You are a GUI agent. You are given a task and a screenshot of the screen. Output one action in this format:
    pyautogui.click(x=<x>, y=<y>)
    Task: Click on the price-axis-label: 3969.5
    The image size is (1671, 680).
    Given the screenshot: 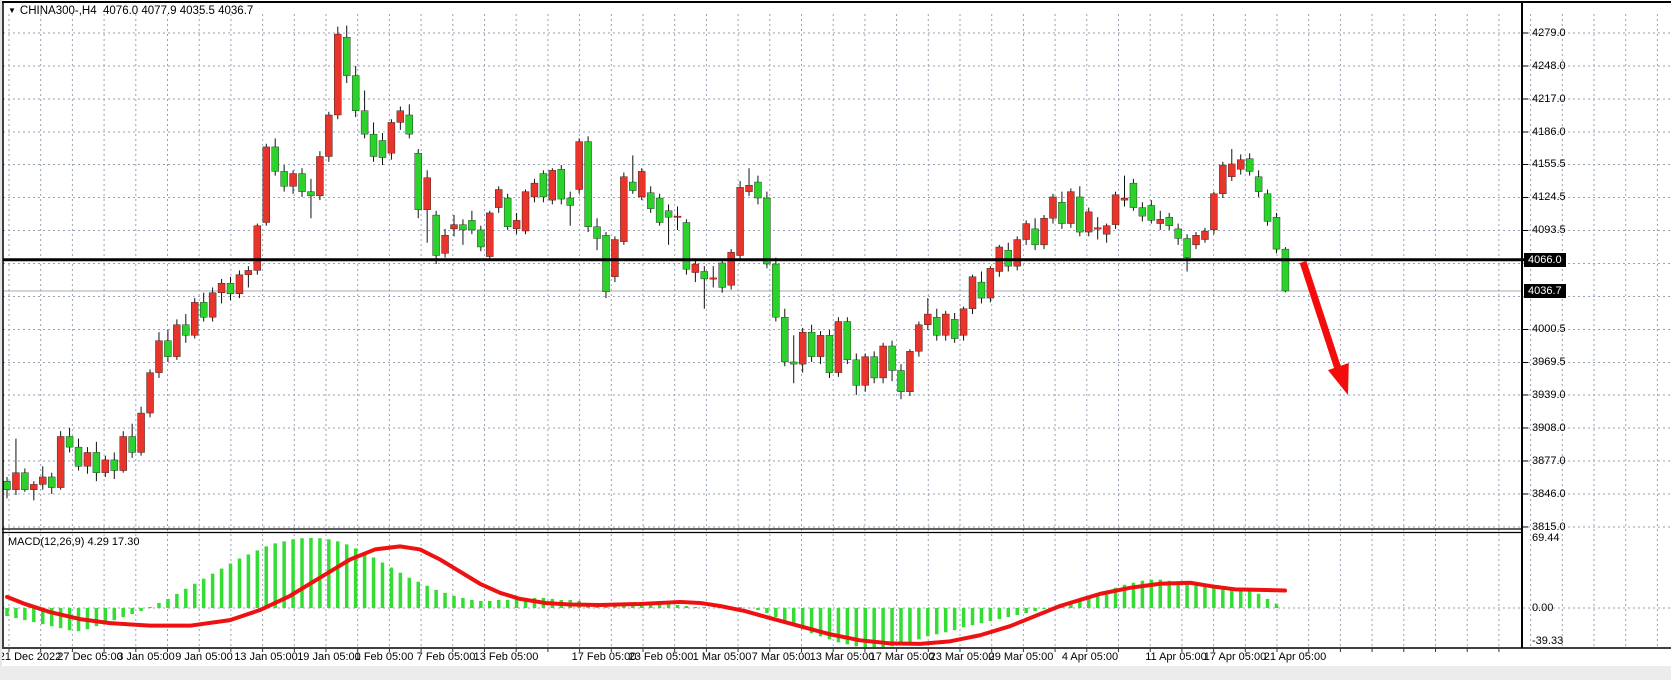 What is the action you would take?
    pyautogui.click(x=1549, y=362)
    